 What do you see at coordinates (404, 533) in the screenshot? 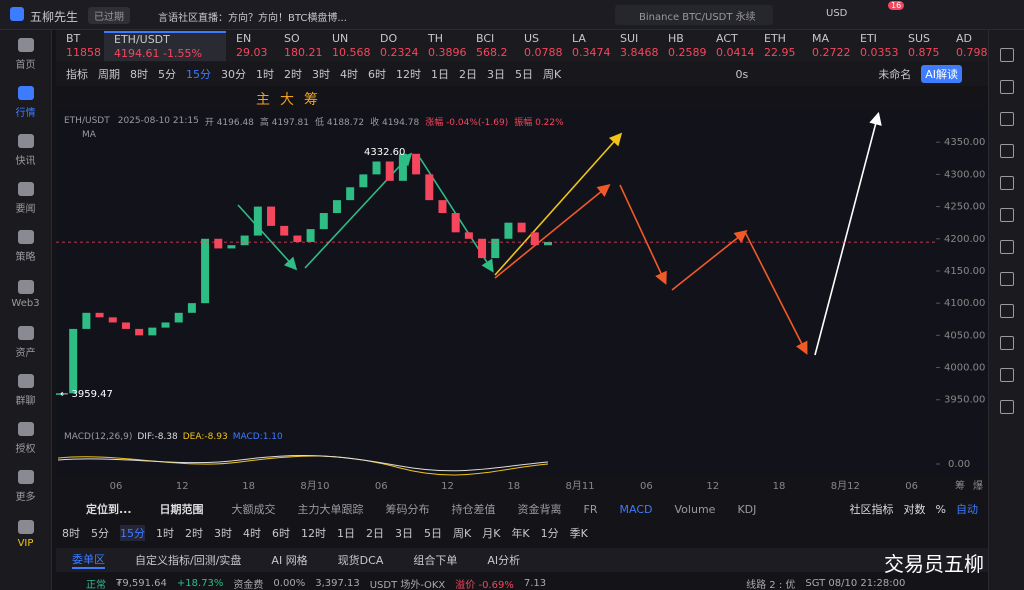
I see `interval-tab: 3日` at bounding box center [404, 533].